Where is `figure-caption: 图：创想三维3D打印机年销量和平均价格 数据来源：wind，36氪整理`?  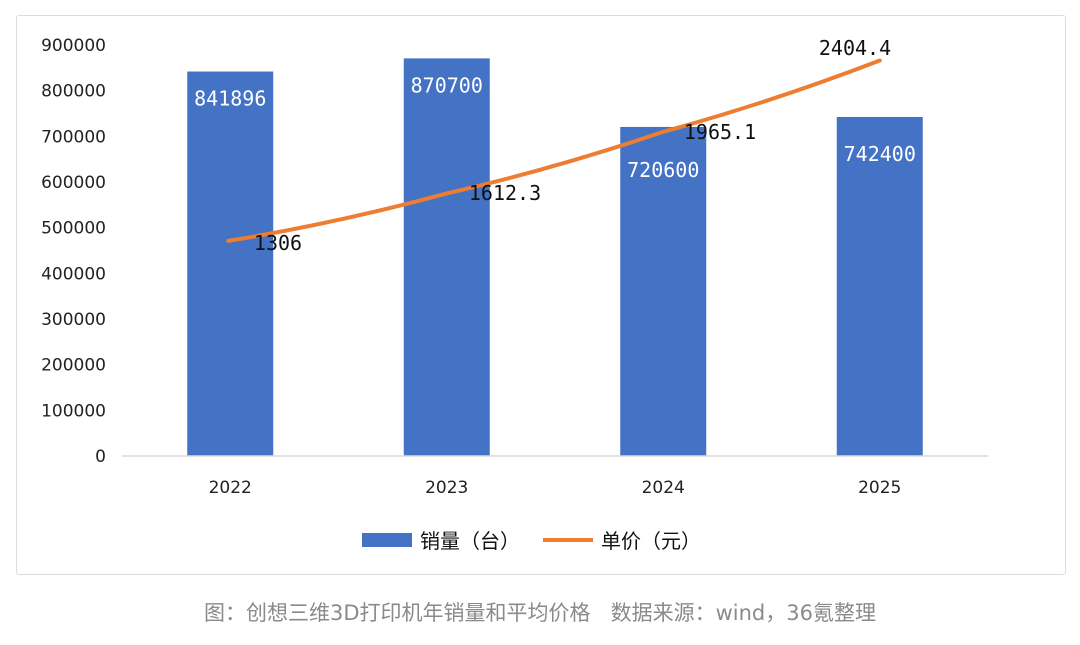
figure-caption: 图：创想三维3D打印机年销量和平均价格 数据来源：wind，36氪整理 is located at coordinates (540, 612).